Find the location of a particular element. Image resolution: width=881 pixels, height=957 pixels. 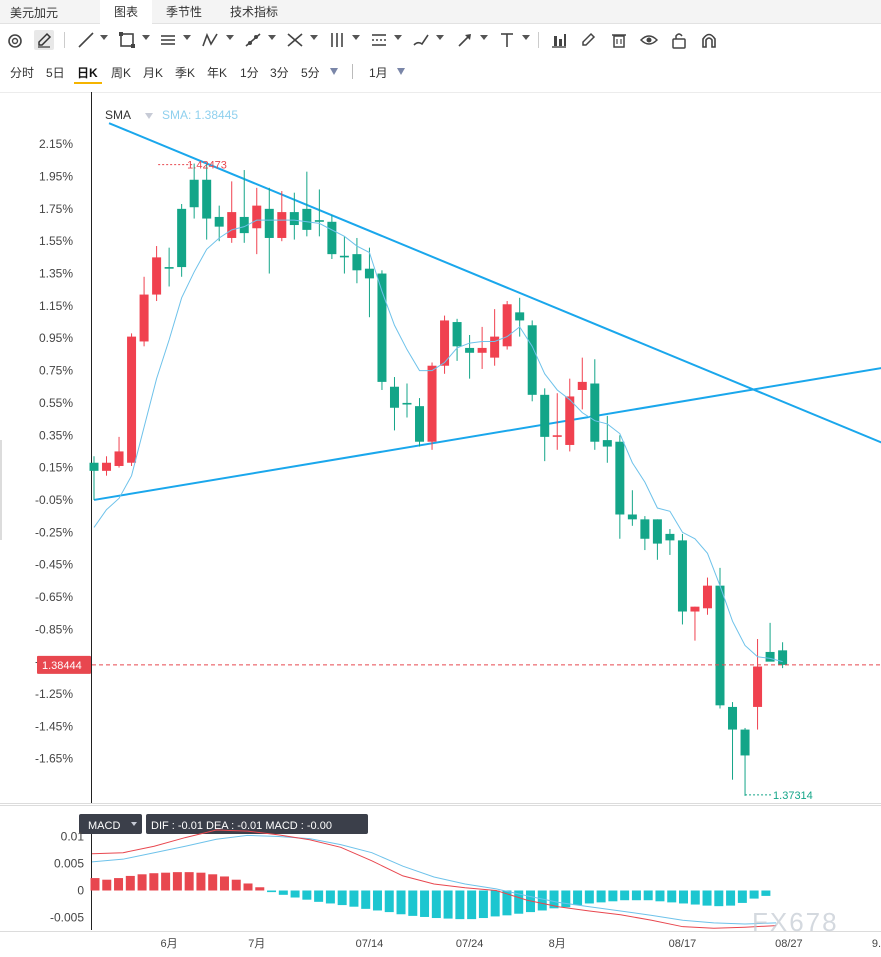

period-weekly: 周K is located at coordinates (121, 73).